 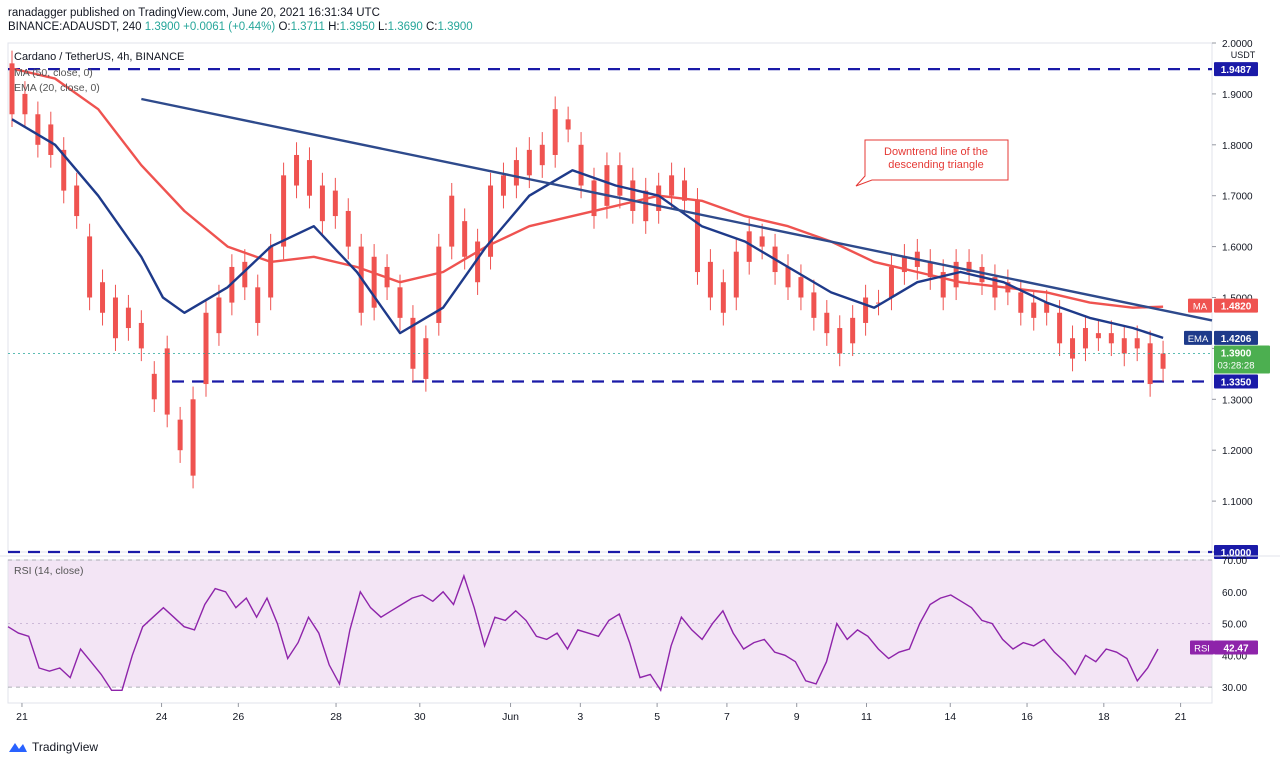 I want to click on ema-tag-name-box, so click(x=1198, y=337).